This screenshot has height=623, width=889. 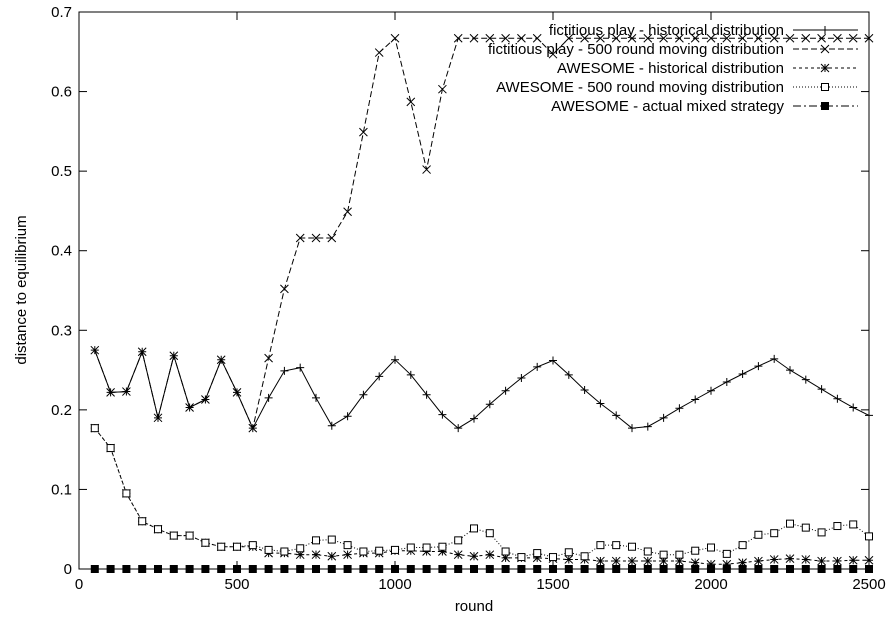 What do you see at coordinates (79, 584) in the screenshot?
I see `x-tick-label: 0` at bounding box center [79, 584].